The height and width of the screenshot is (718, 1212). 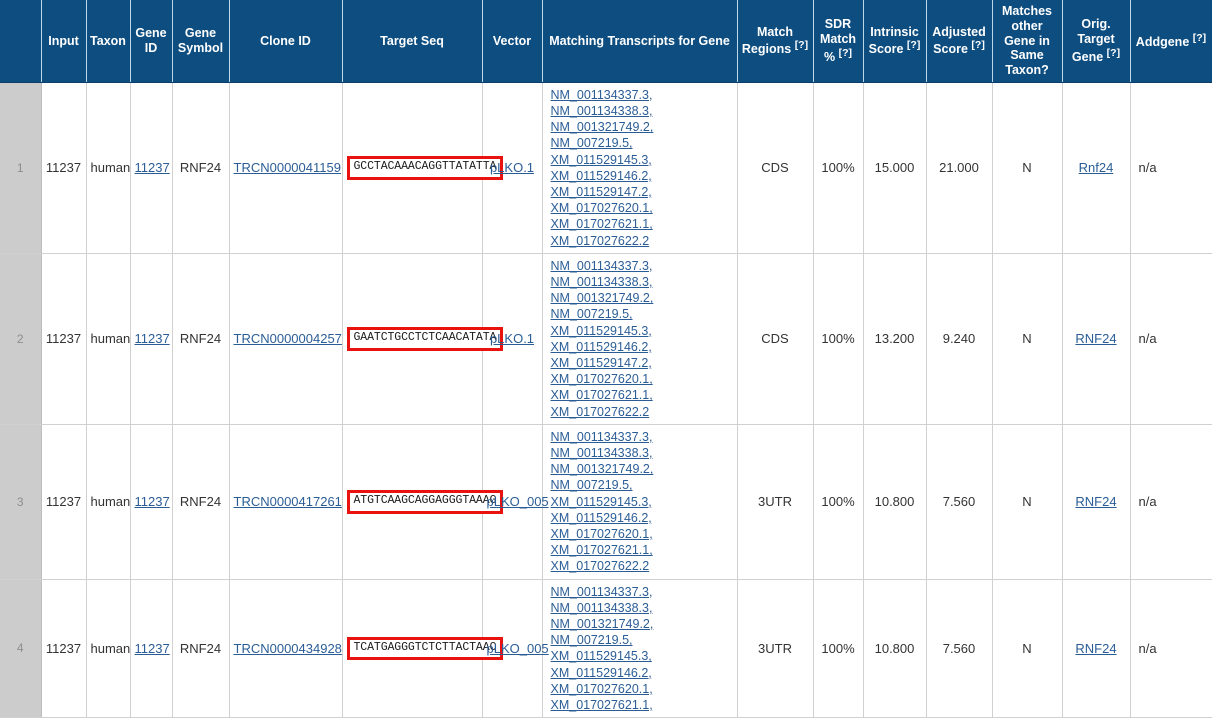 What do you see at coordinates (1199, 37) in the screenshot?
I see `addgene-help-icon: [?]` at bounding box center [1199, 37].